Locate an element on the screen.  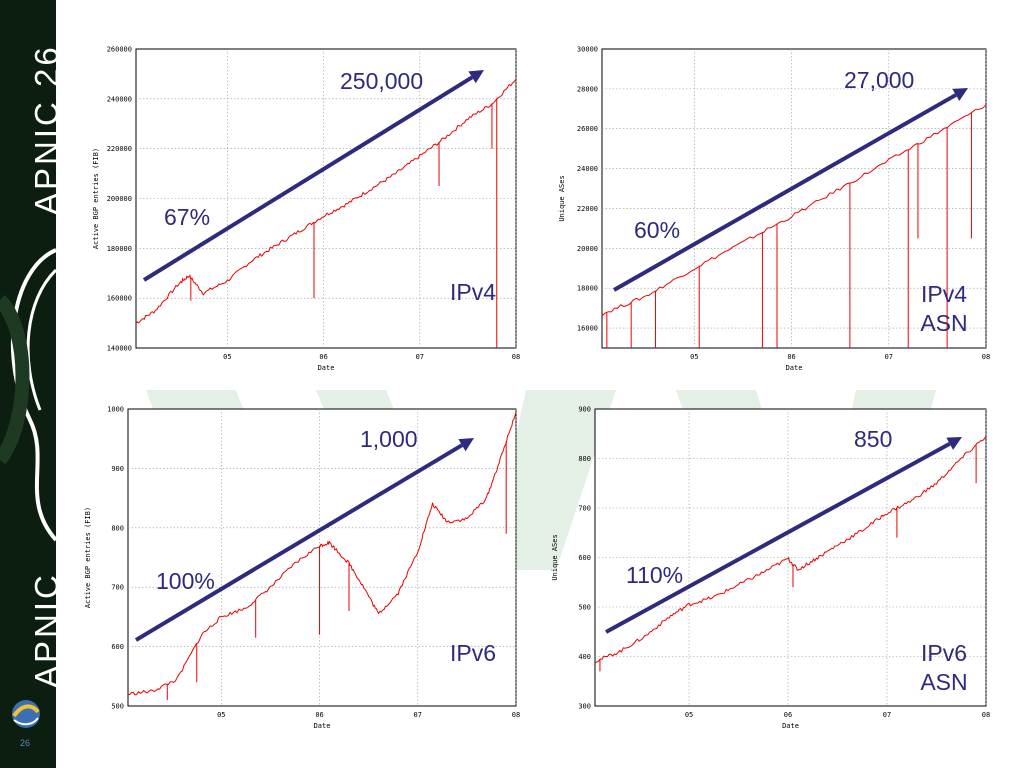
slide-number: 26 is located at coordinates (25, 743).